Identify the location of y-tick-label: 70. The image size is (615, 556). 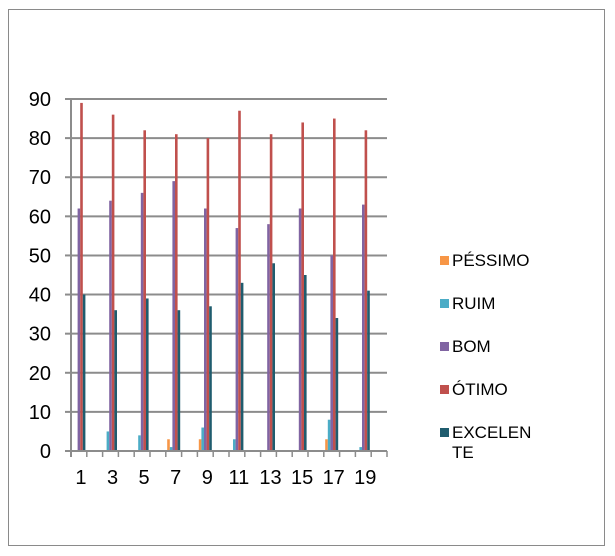
(40, 178).